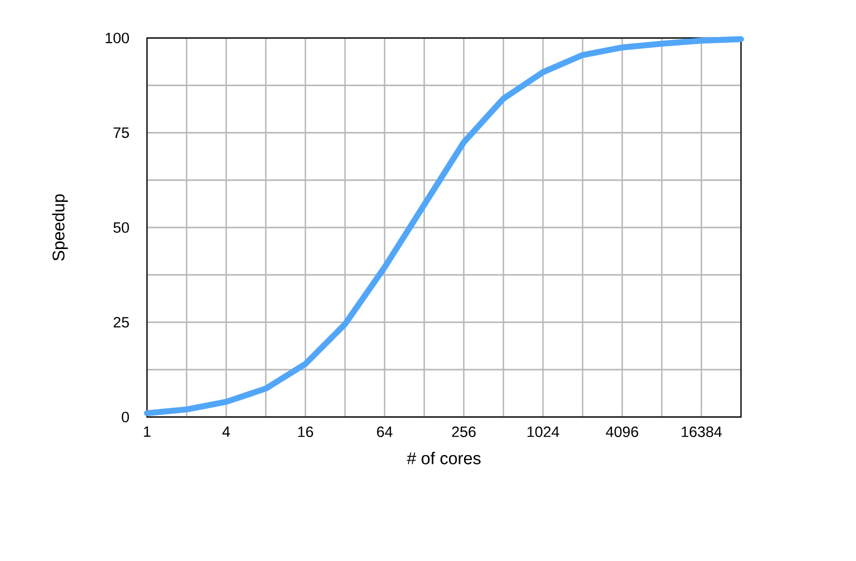 The width and height of the screenshot is (856, 561). What do you see at coordinates (117, 38) in the screenshot?
I see `y-tick-label: 100` at bounding box center [117, 38].